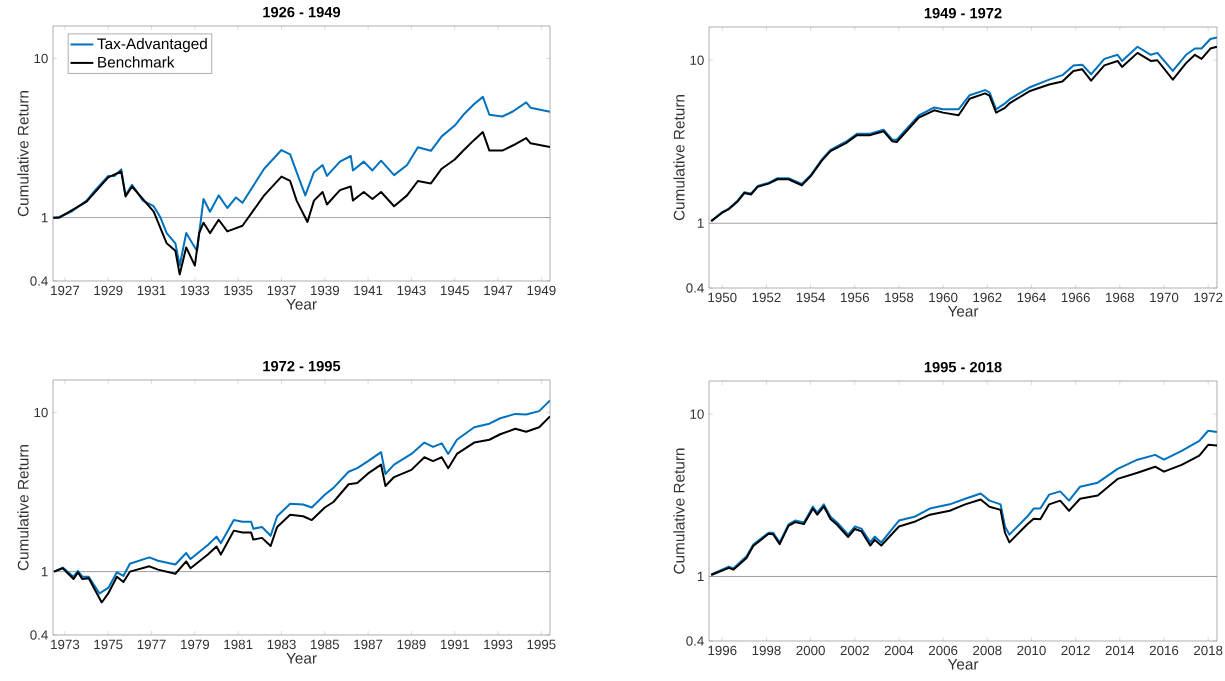 The image size is (1225, 681). Describe the element at coordinates (238, 644) in the screenshot. I see `x-tick-label: 1981` at that location.